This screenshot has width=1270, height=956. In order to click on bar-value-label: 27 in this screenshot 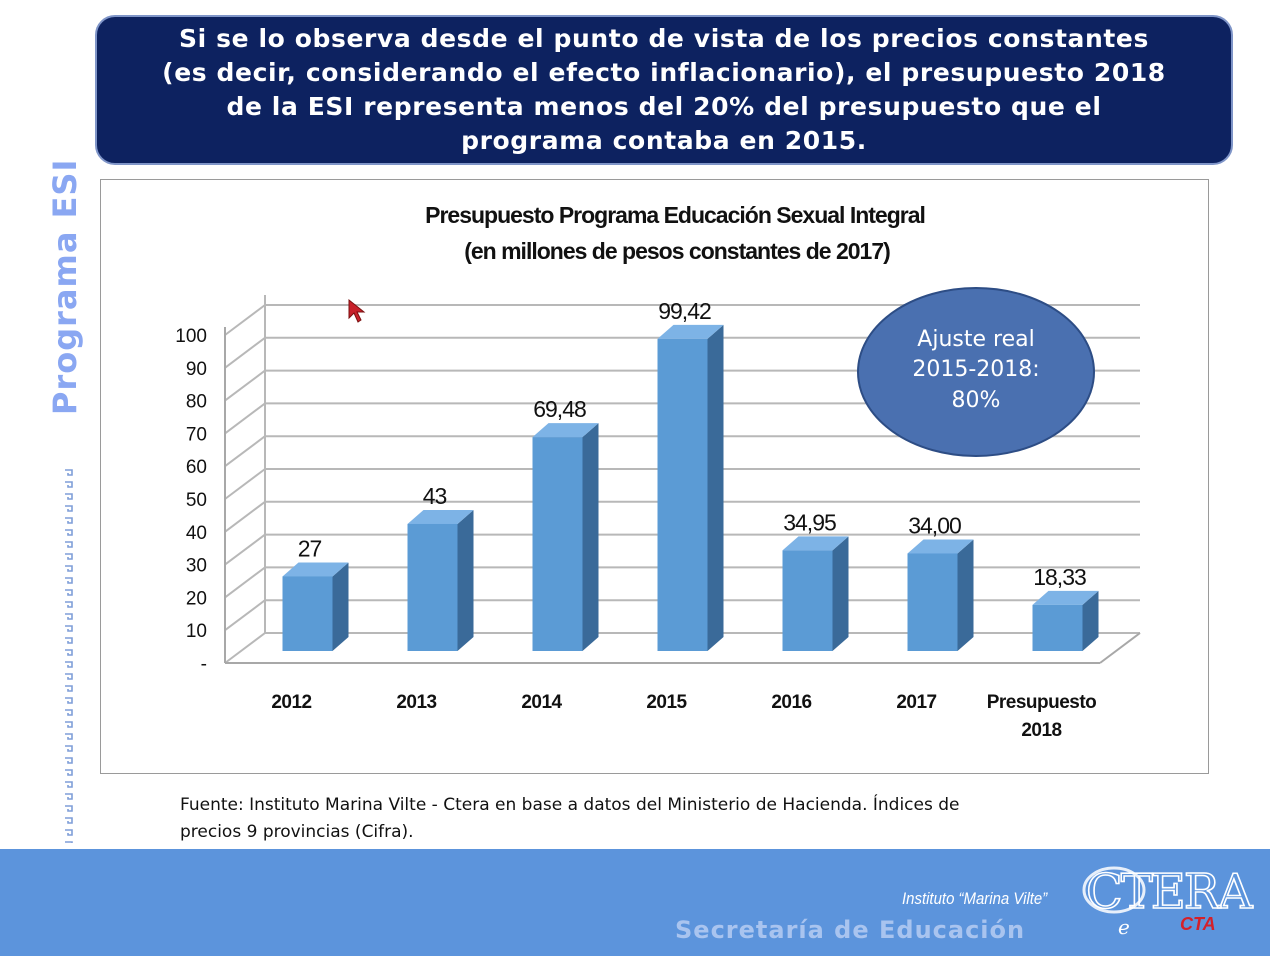, I will do `click(310, 548)`.